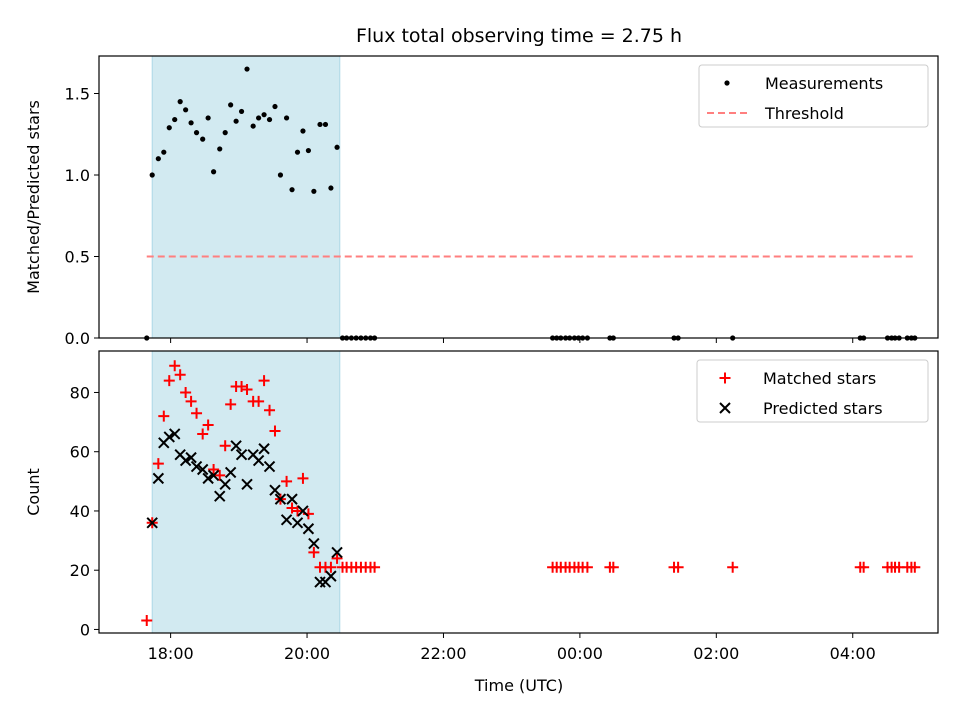 This screenshot has height=720, width=960. I want to click on x-tick-label: 18:00, so click(171, 653).